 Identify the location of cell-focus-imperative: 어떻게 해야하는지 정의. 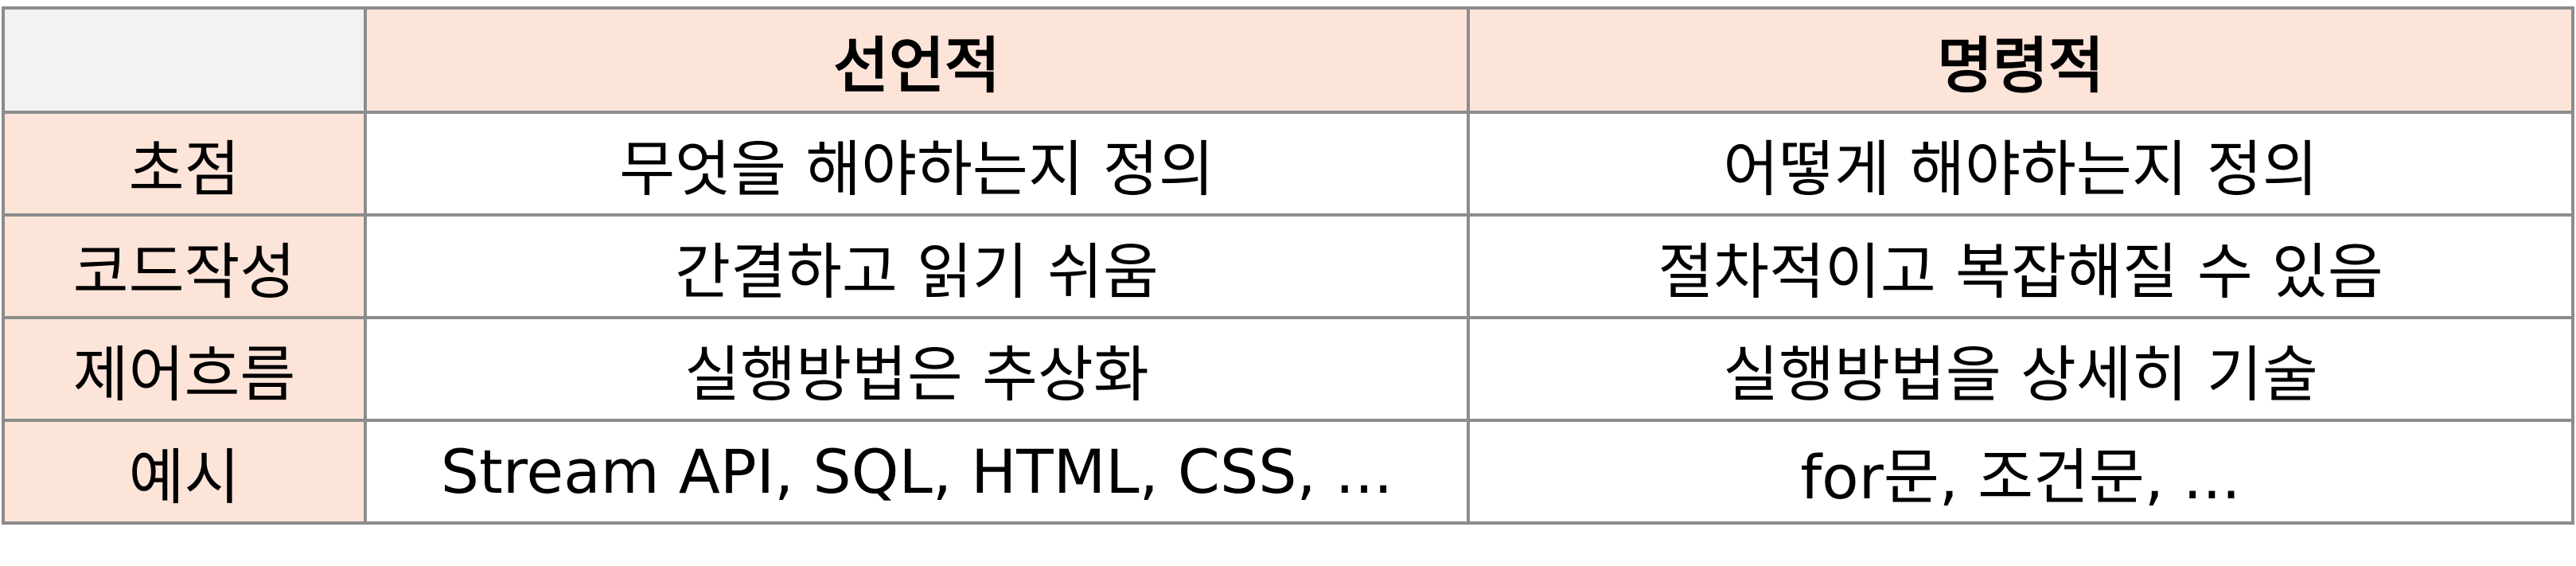
(2021, 164).